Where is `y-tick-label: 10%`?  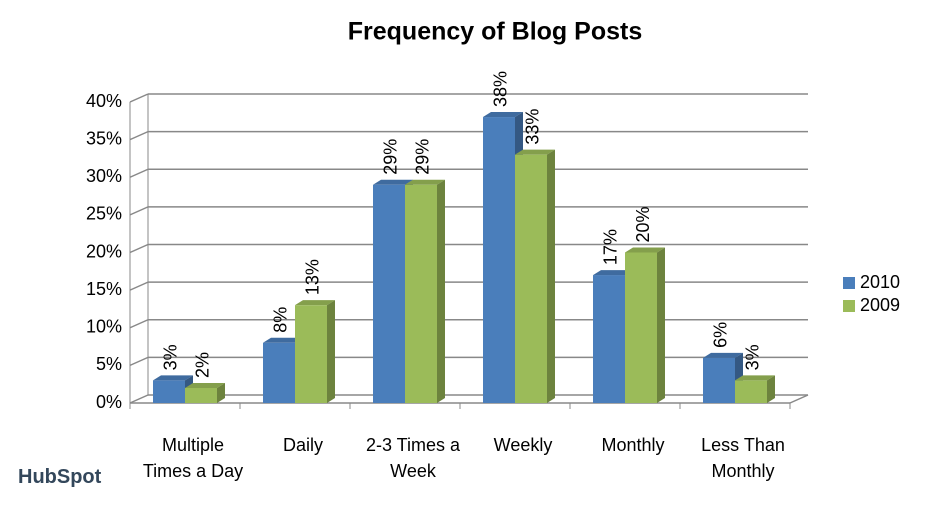
y-tick-label: 10% is located at coordinates (104, 327).